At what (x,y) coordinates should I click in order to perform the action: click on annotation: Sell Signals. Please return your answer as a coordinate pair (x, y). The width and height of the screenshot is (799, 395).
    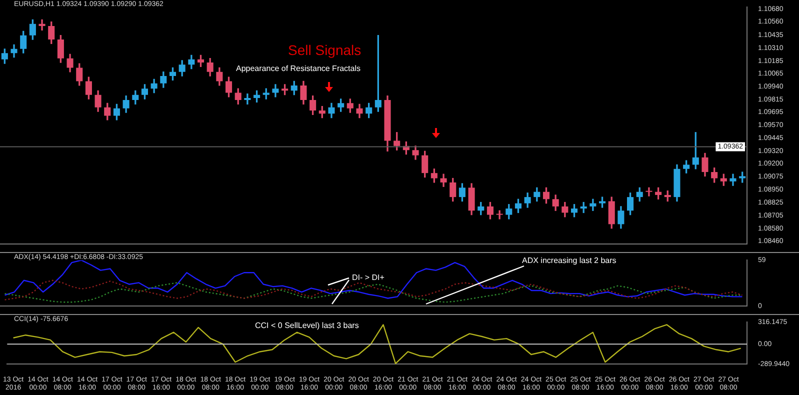
    Looking at the image, I should click on (325, 50).